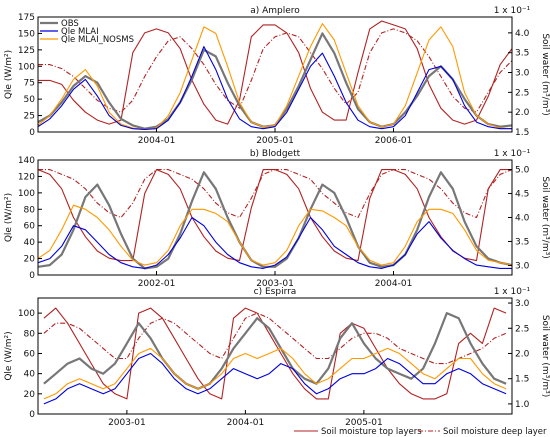 The image size is (550, 437). What do you see at coordinates (70, 24) in the screenshot?
I see `legend-label: OBS` at bounding box center [70, 24].